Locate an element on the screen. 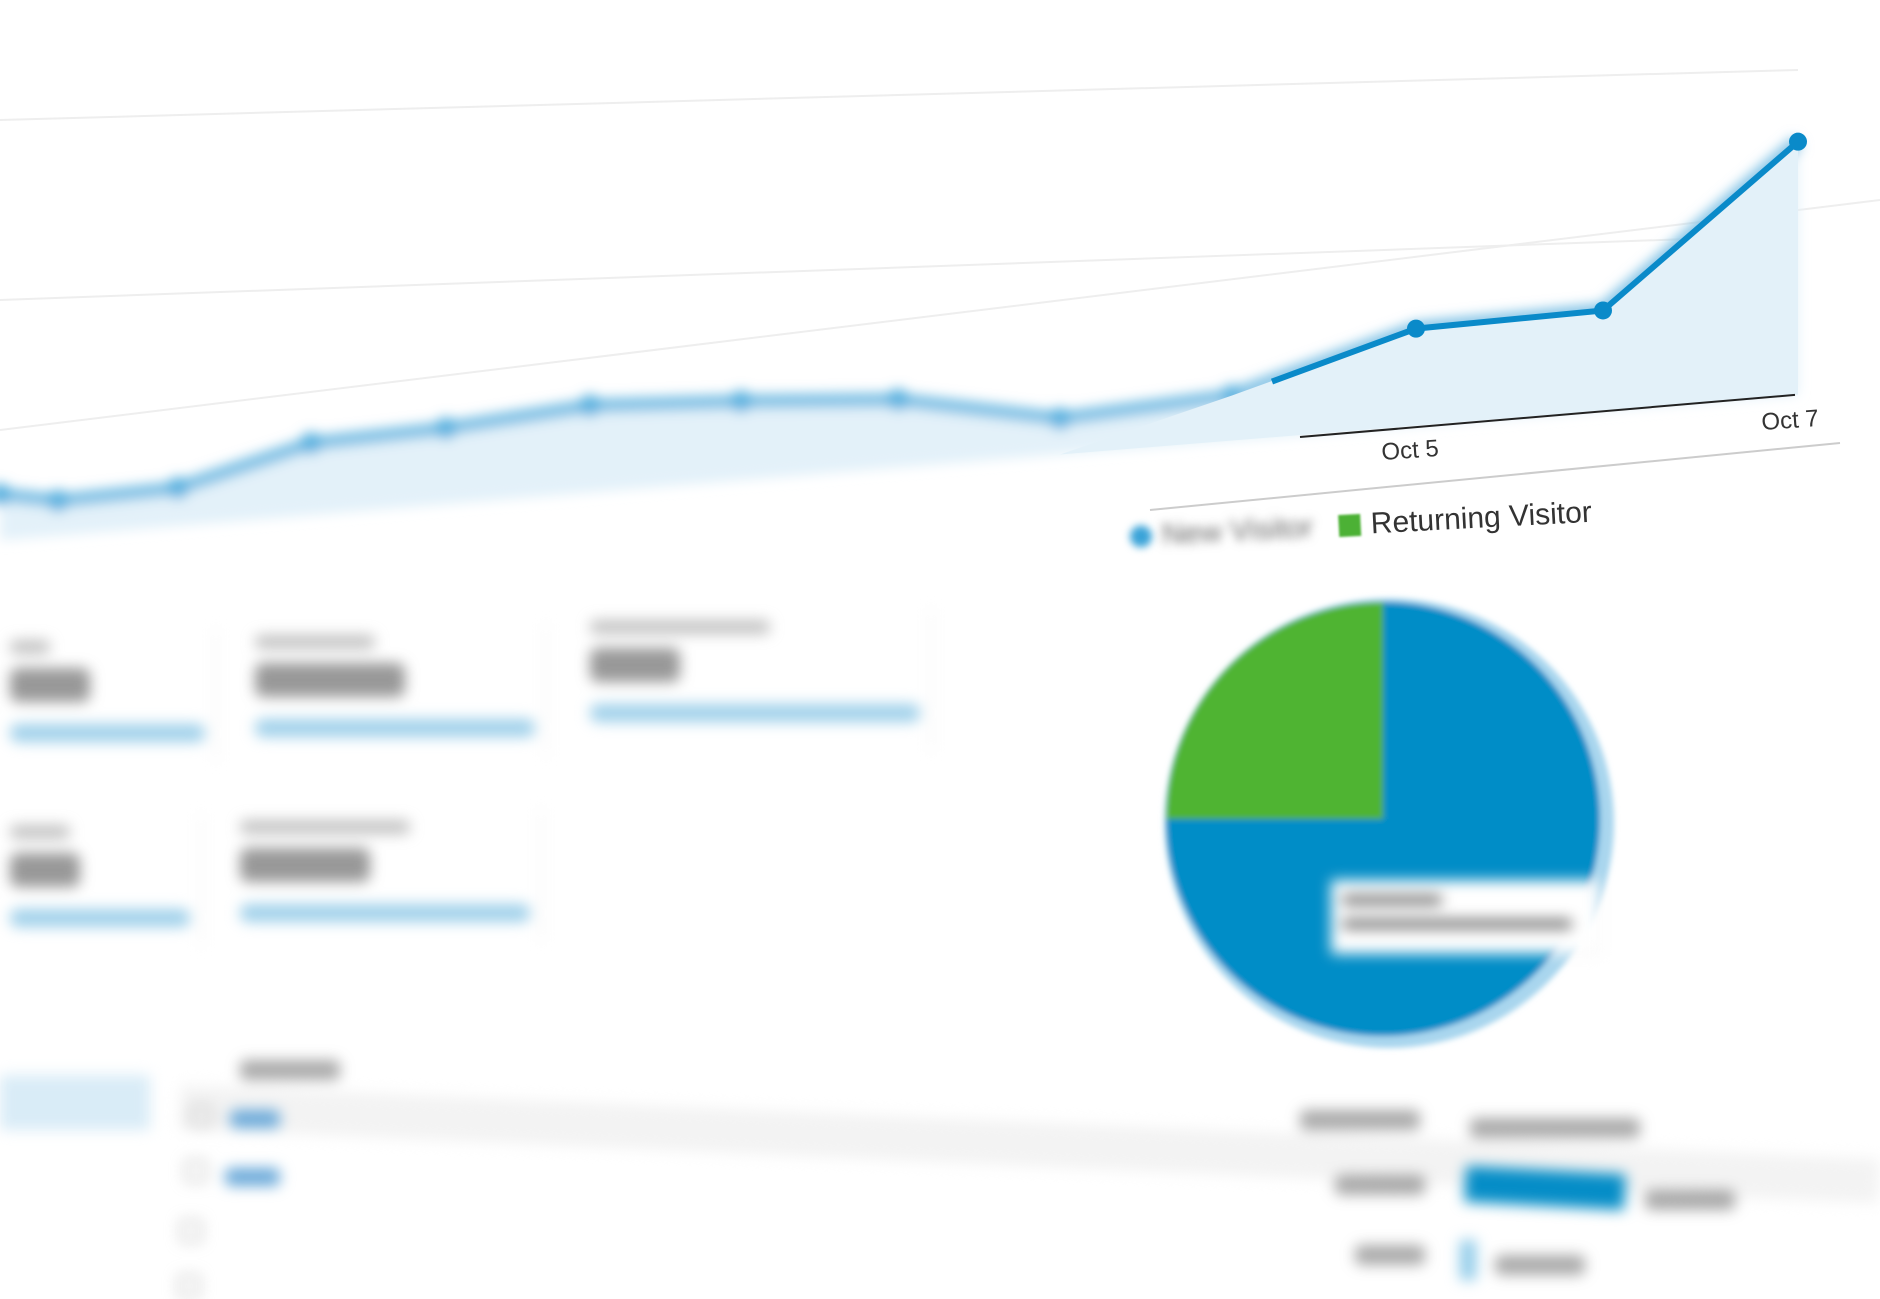  series-line is located at coordinates (1535, 262).